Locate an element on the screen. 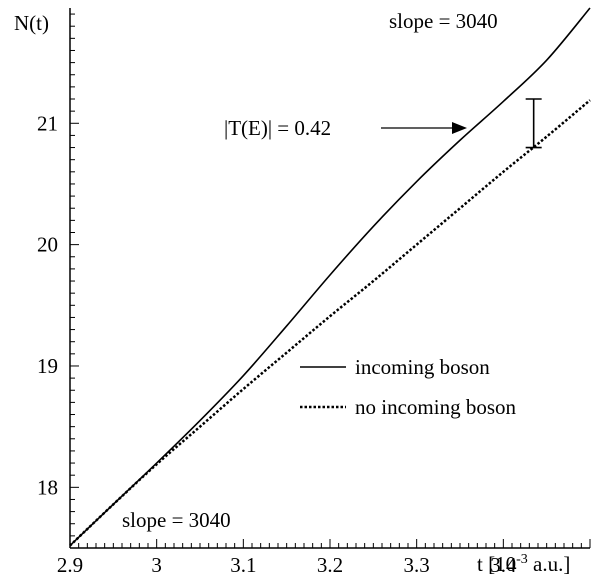 The height and width of the screenshot is (578, 607). x-tick-label: 3.2 is located at coordinates (330, 565).